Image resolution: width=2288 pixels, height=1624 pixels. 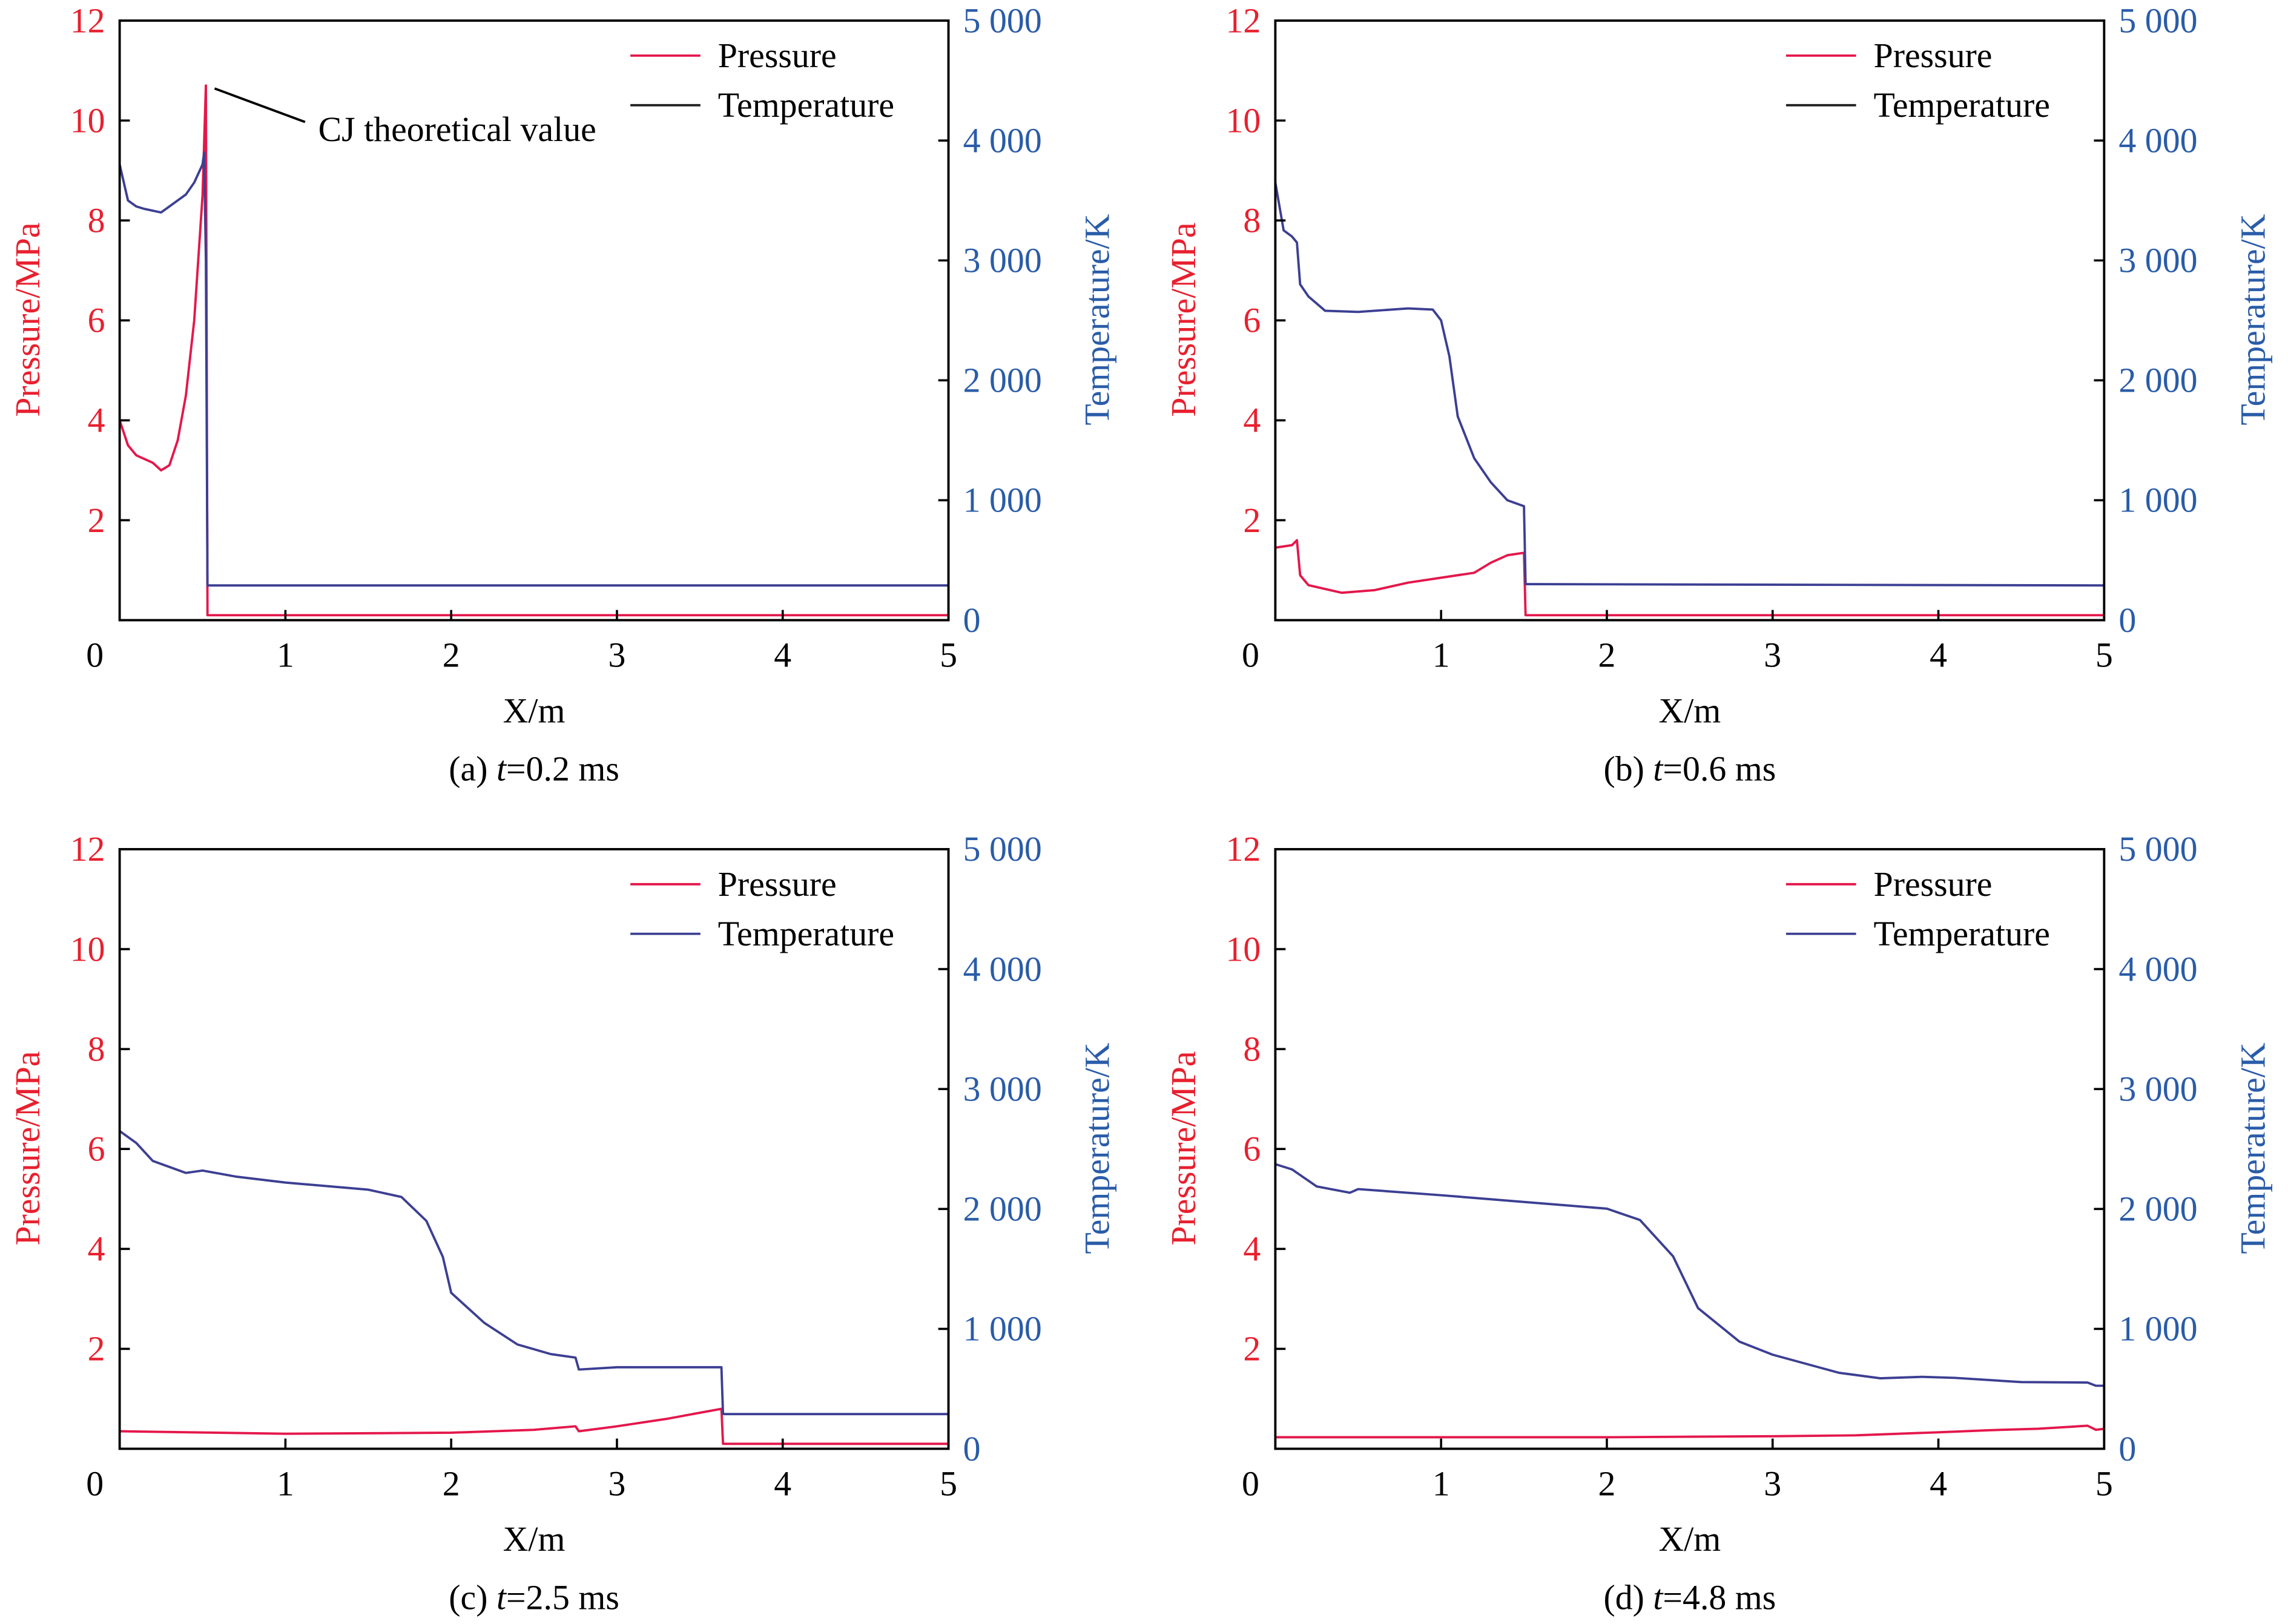 I want to click on panel-caption: (b) t=0.6 ms, so click(x=1689, y=769).